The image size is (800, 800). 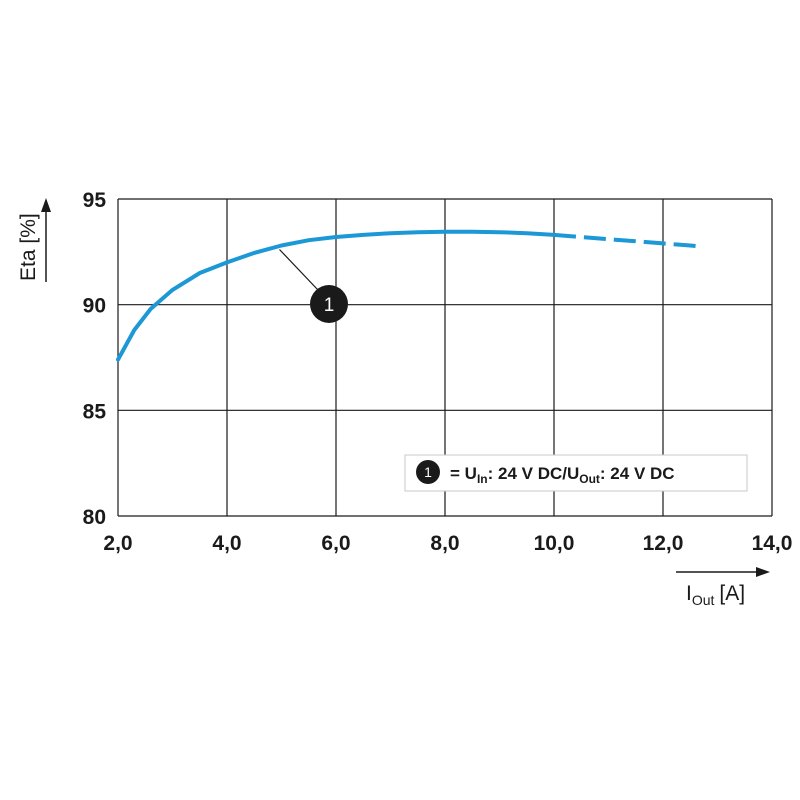 I want to click on y-axis-arrow-head, so click(x=46, y=205).